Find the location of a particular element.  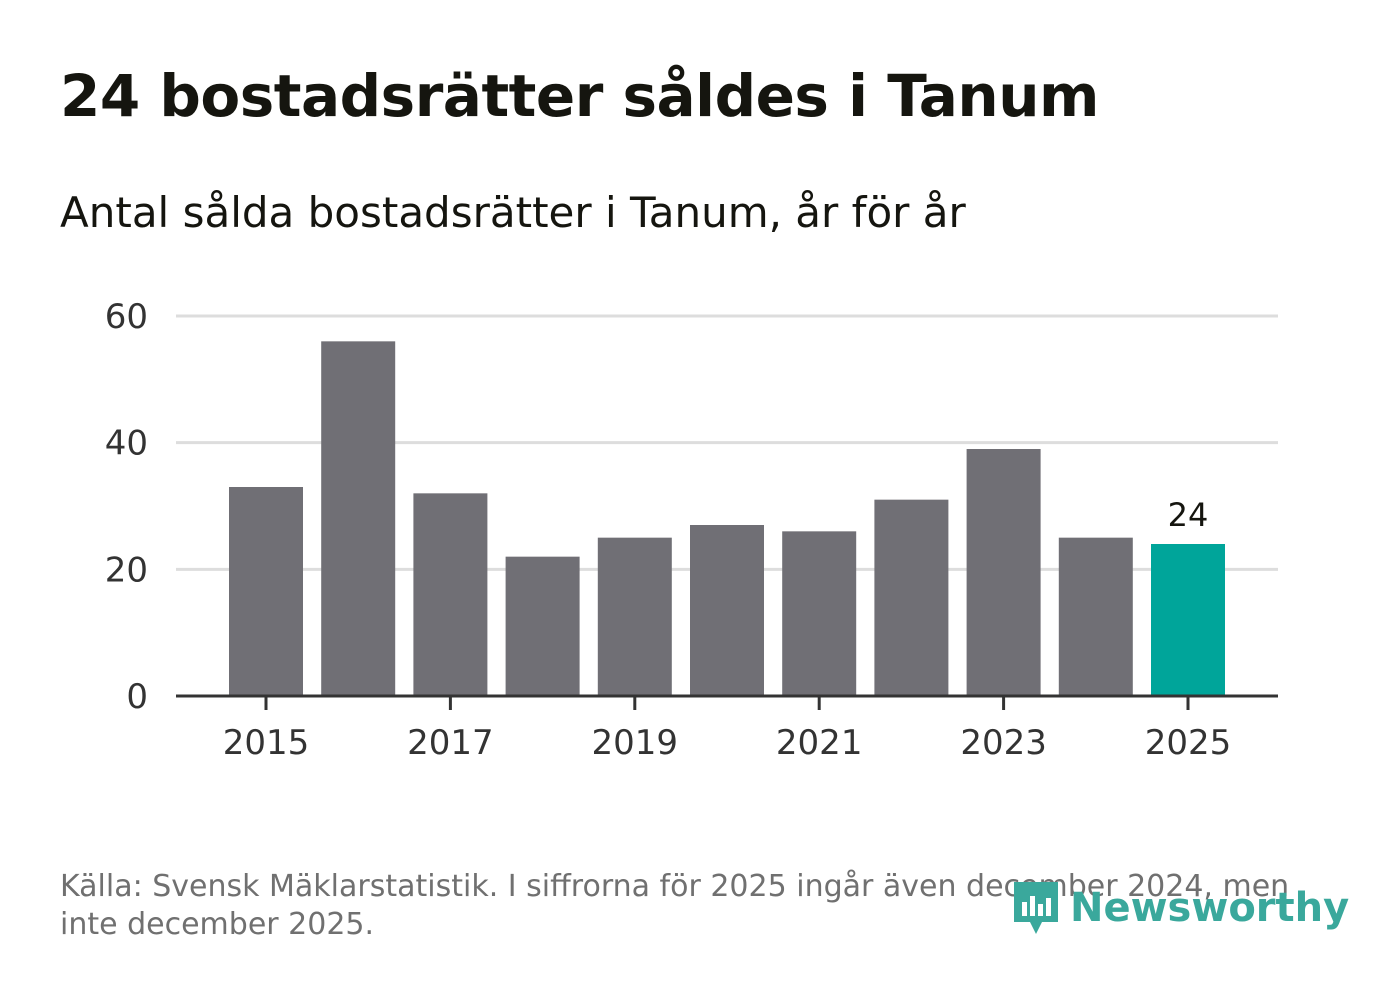

newsworthy-logo: Newsworthy is located at coordinates (1179, 908).